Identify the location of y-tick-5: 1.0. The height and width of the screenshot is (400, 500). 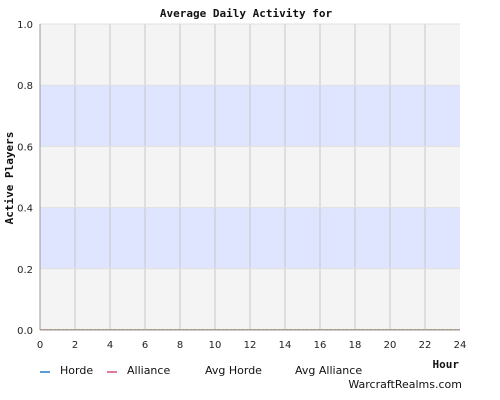
(25, 25).